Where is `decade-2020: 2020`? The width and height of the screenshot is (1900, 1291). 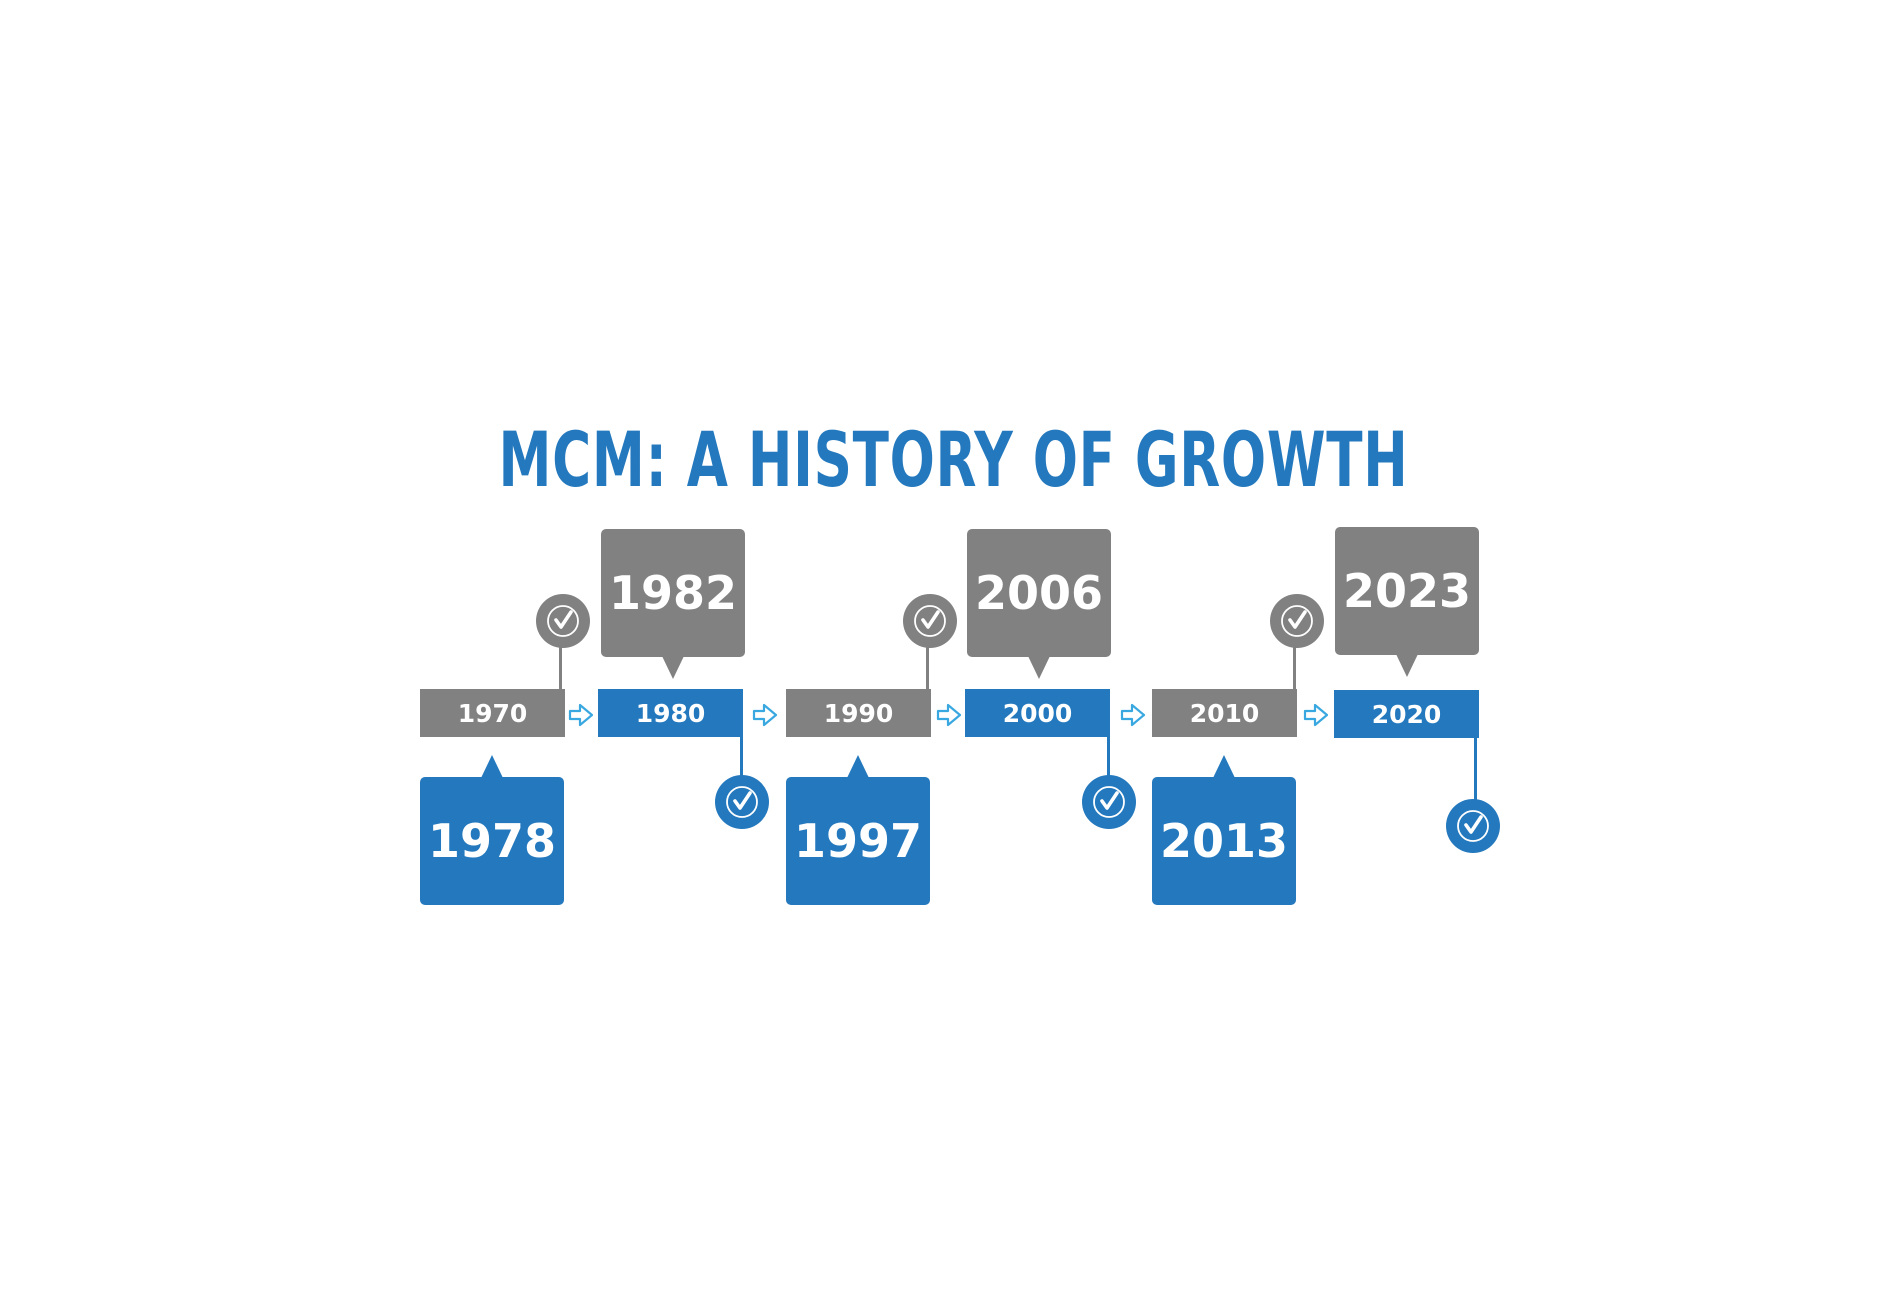
decade-2020: 2020 is located at coordinates (1406, 714).